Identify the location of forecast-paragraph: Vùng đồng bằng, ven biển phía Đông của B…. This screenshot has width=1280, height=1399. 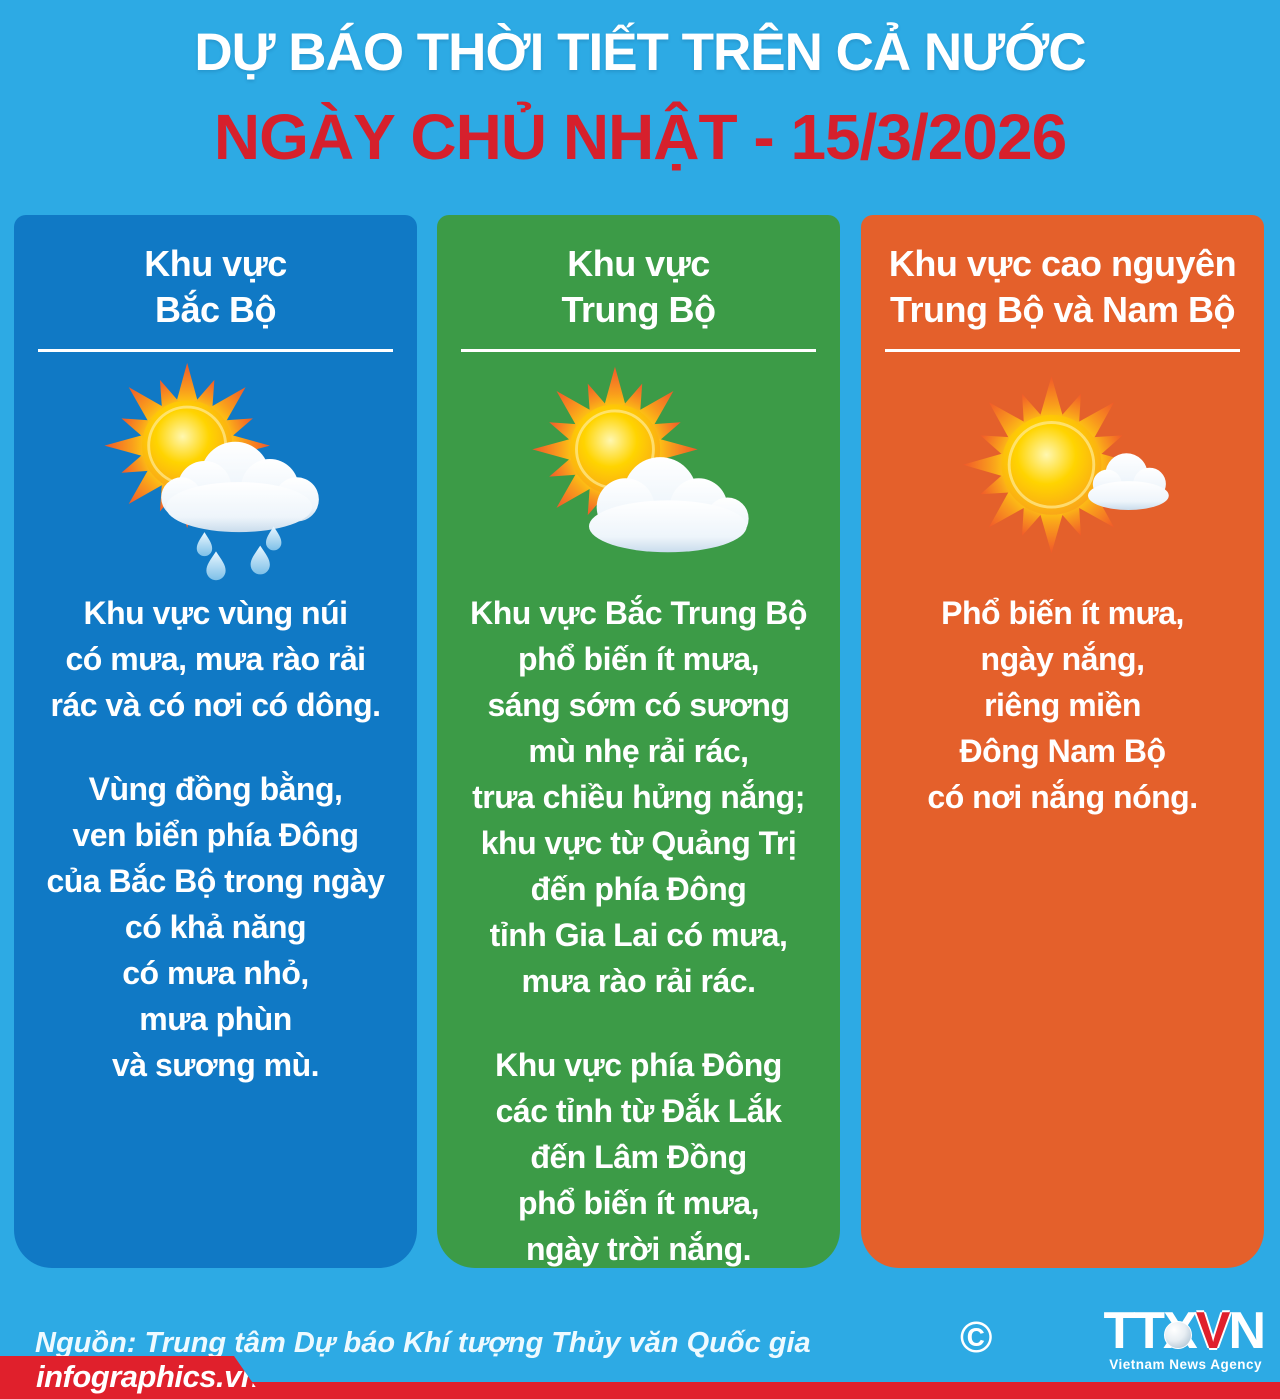
(216, 927).